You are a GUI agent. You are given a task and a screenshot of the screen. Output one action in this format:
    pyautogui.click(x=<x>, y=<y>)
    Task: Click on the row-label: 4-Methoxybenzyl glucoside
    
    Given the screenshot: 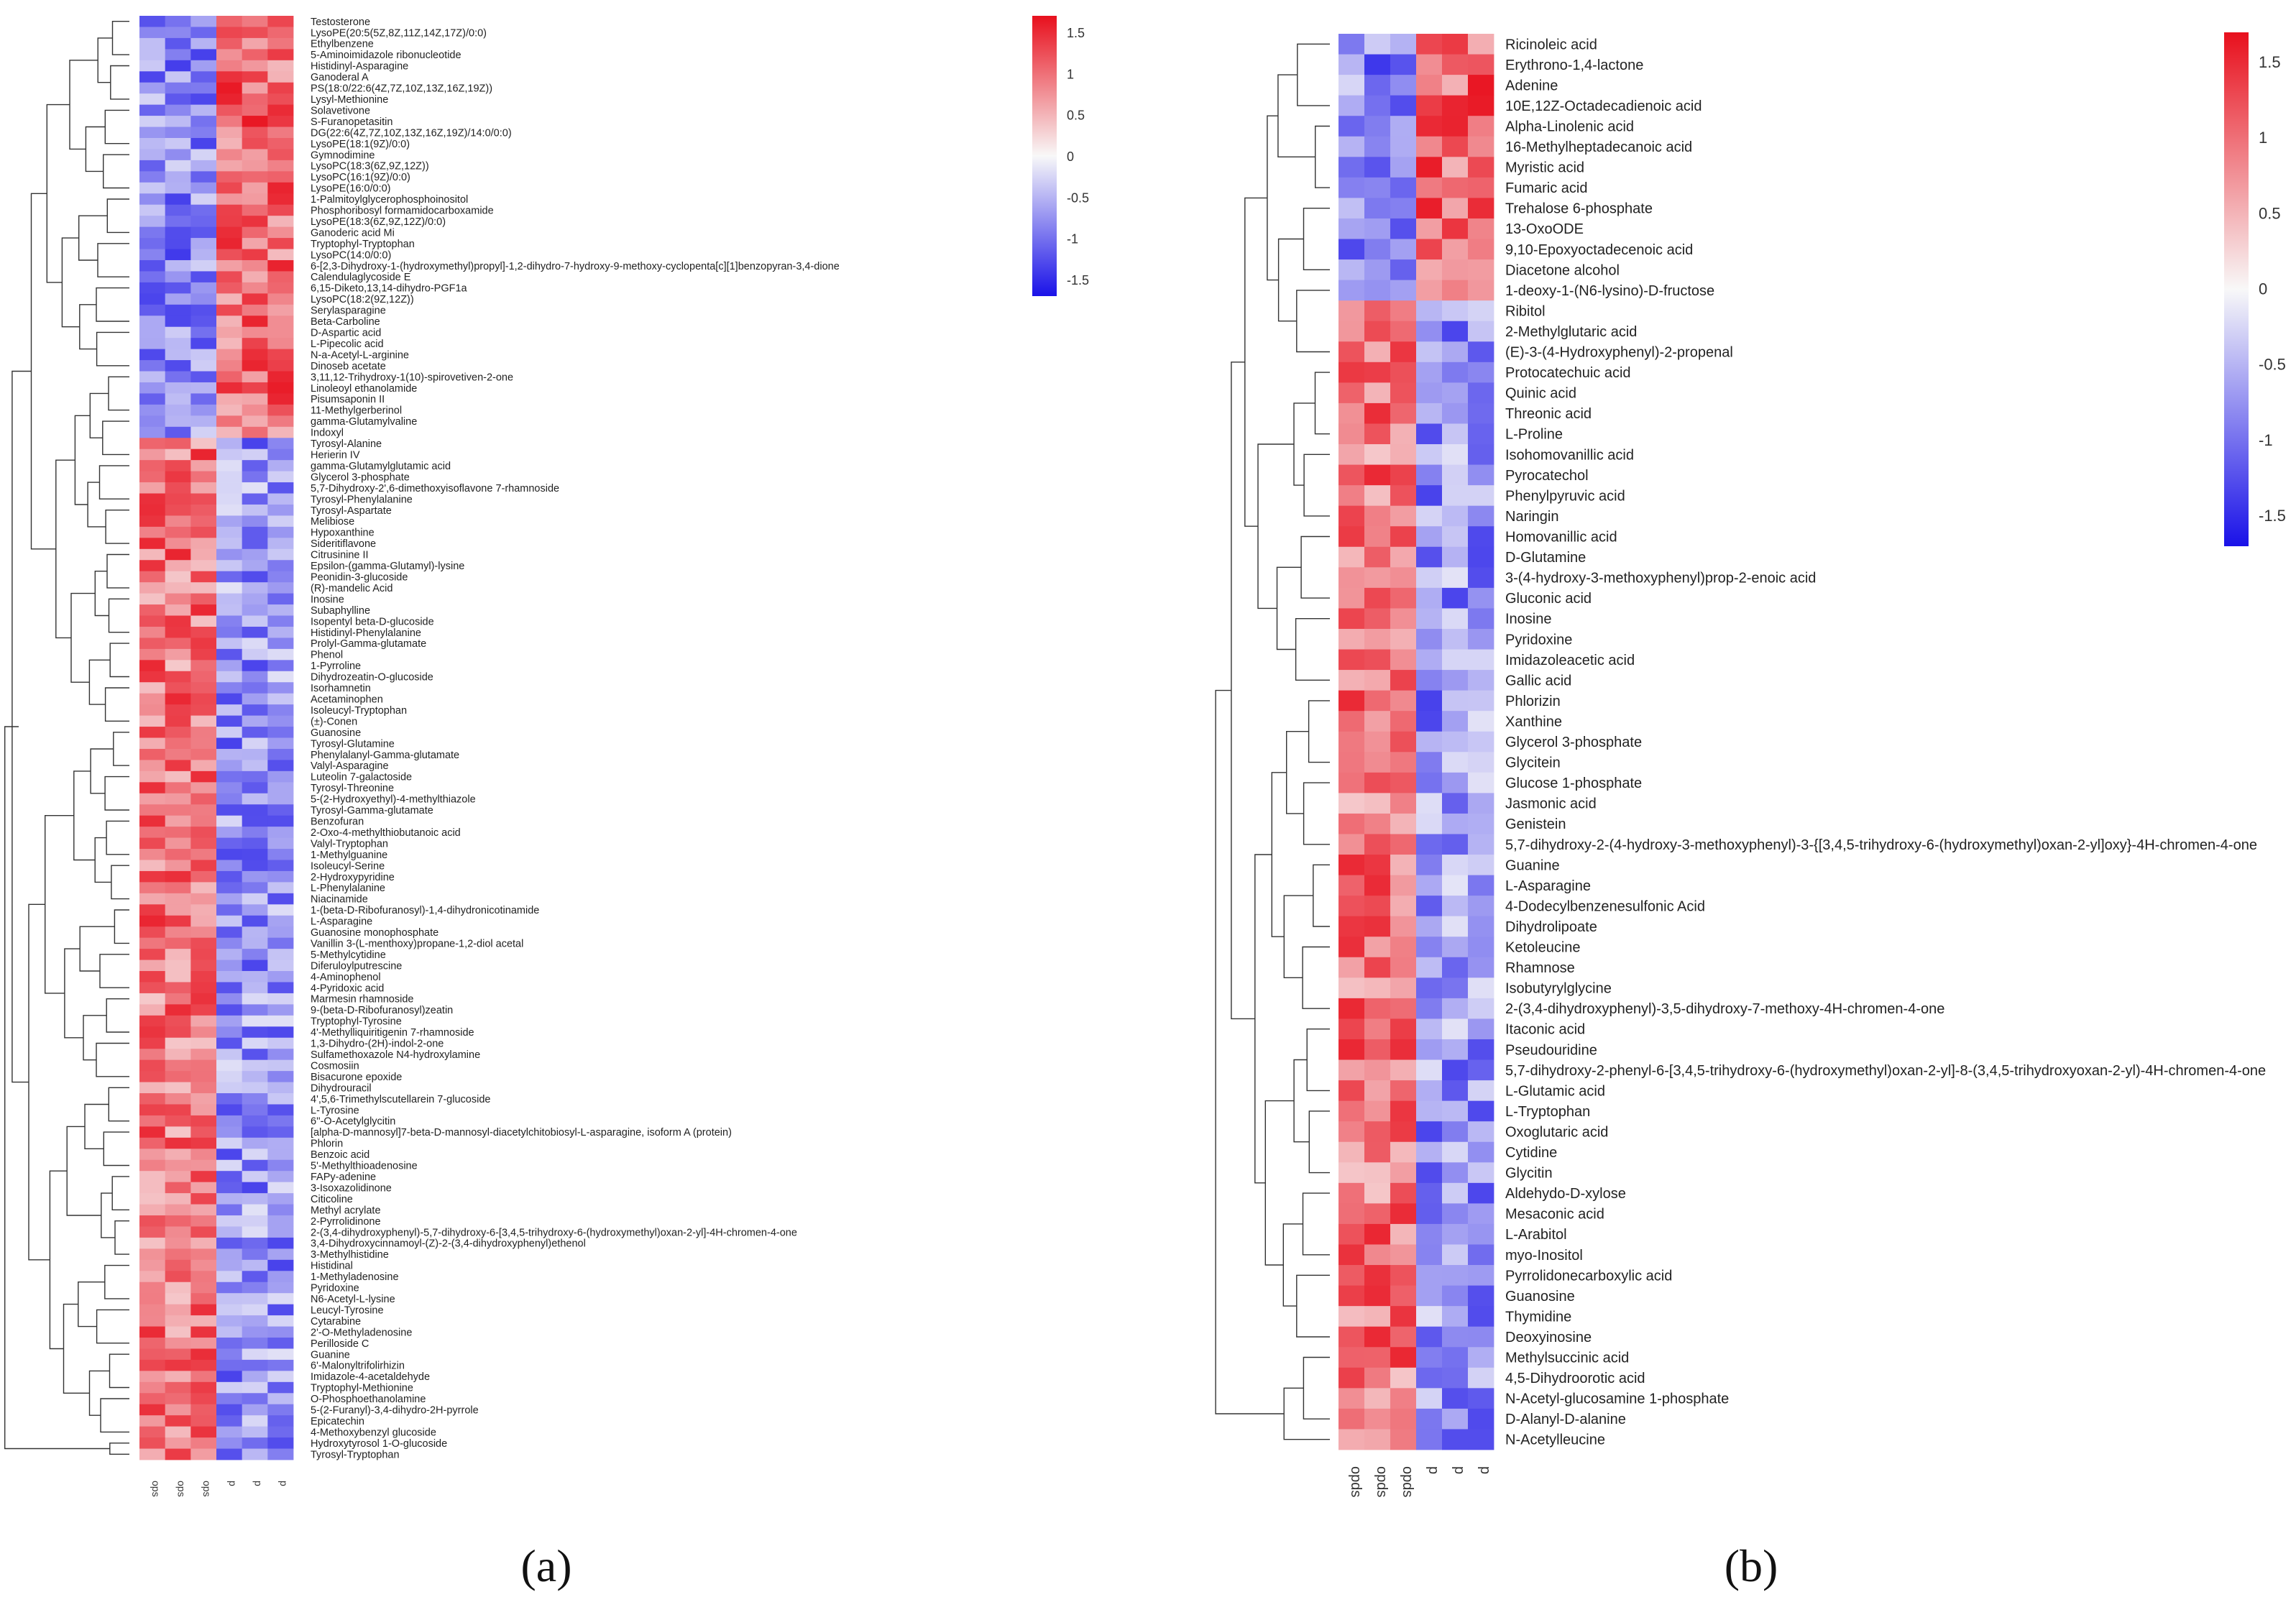 What is the action you would take?
    pyautogui.click(x=373, y=1432)
    